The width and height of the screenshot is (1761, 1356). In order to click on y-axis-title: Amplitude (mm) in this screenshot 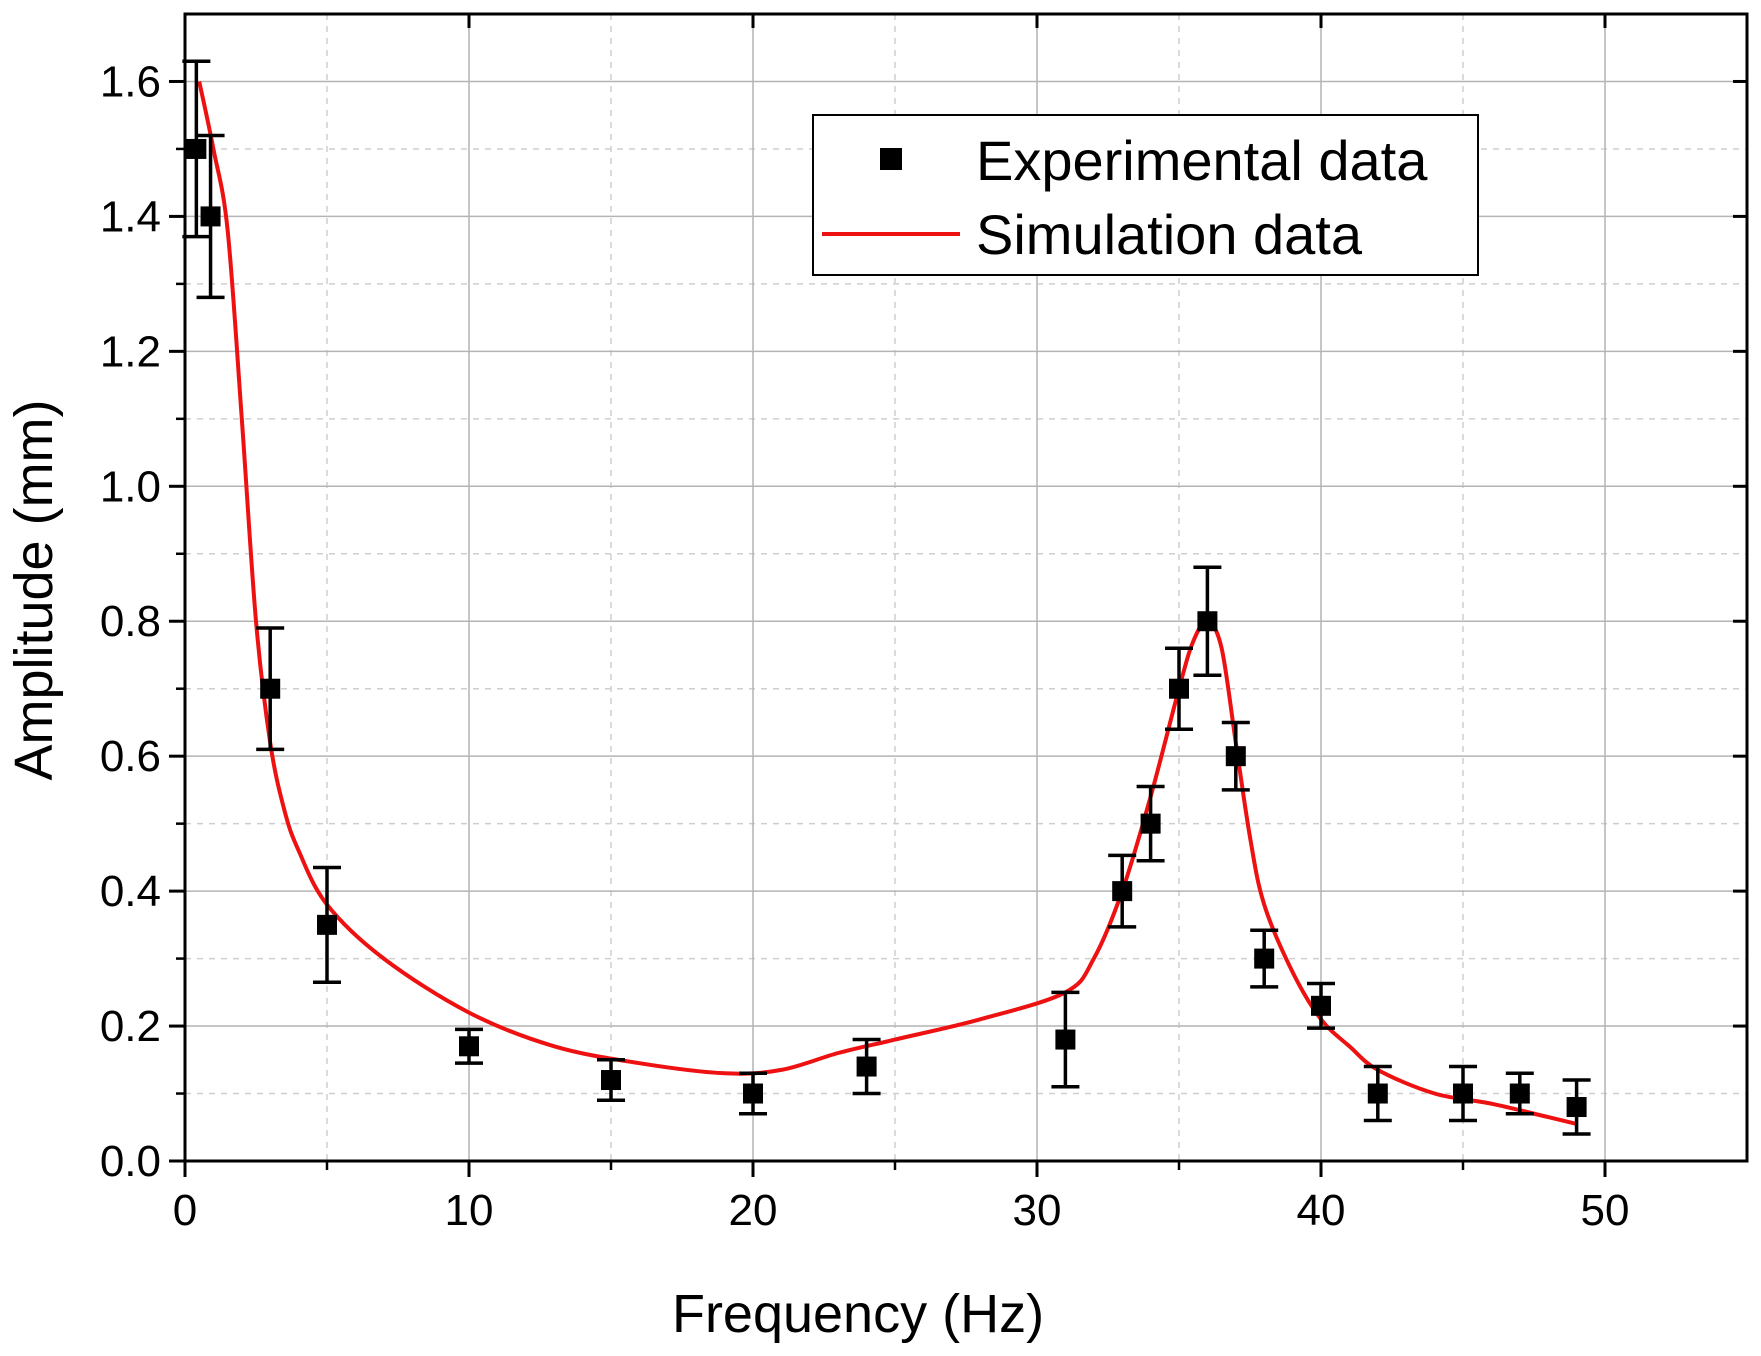, I will do `click(34, 589)`.